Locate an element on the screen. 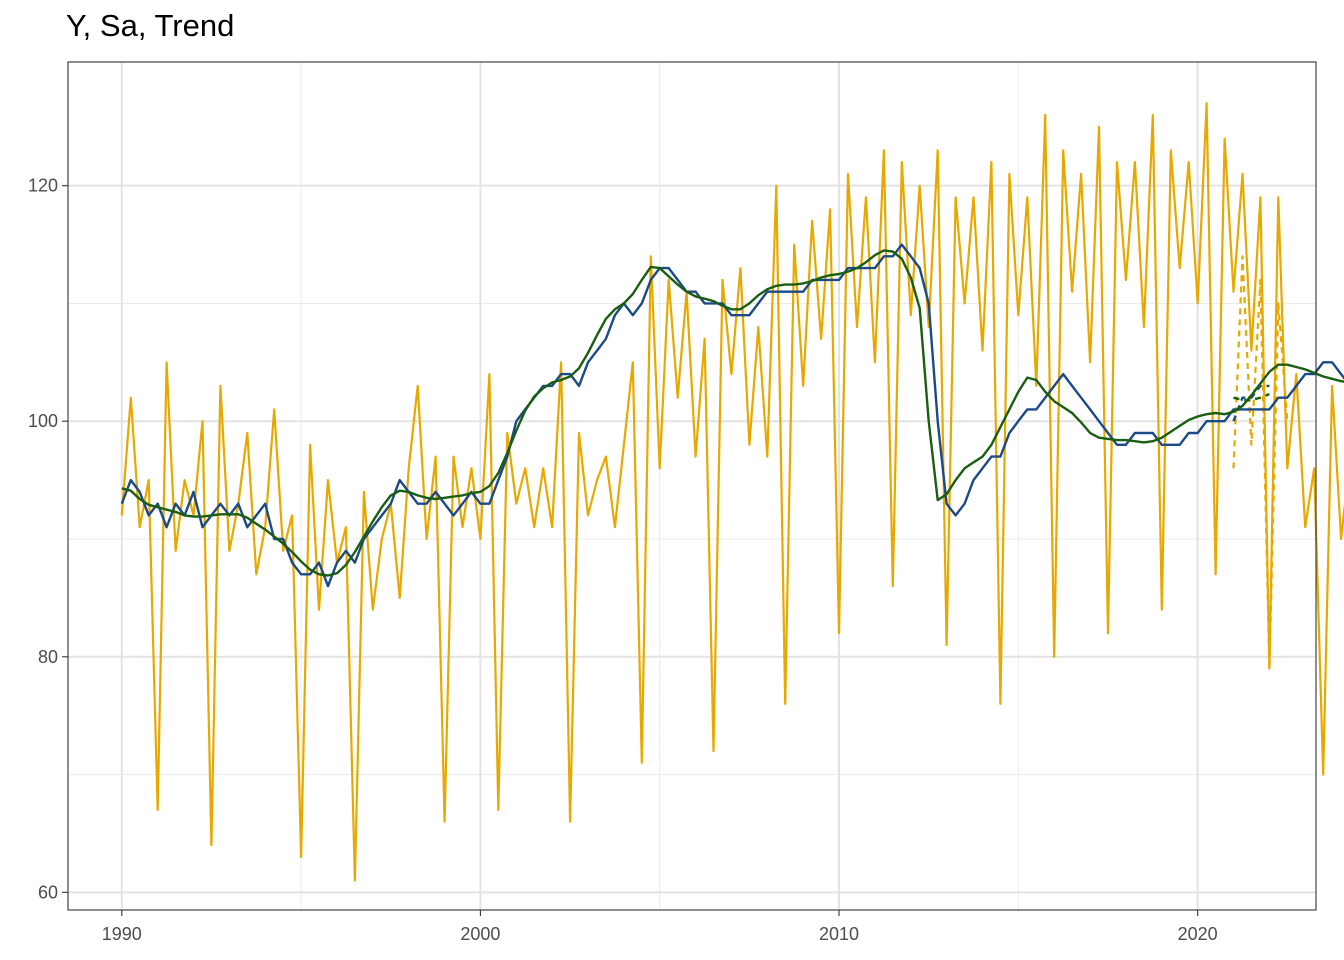 Image resolution: width=1344 pixels, height=960 pixels. y-tick-label: 120 is located at coordinates (43, 186).